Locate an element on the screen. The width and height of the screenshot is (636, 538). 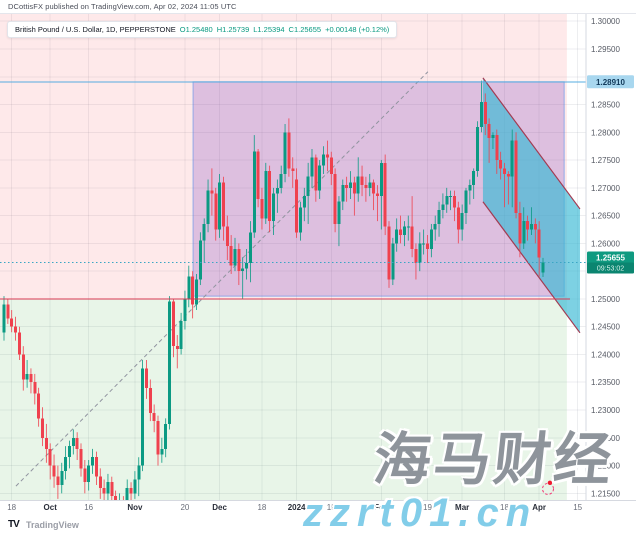
price-axis-label: 1.23500 is located at coordinates (605, 382).